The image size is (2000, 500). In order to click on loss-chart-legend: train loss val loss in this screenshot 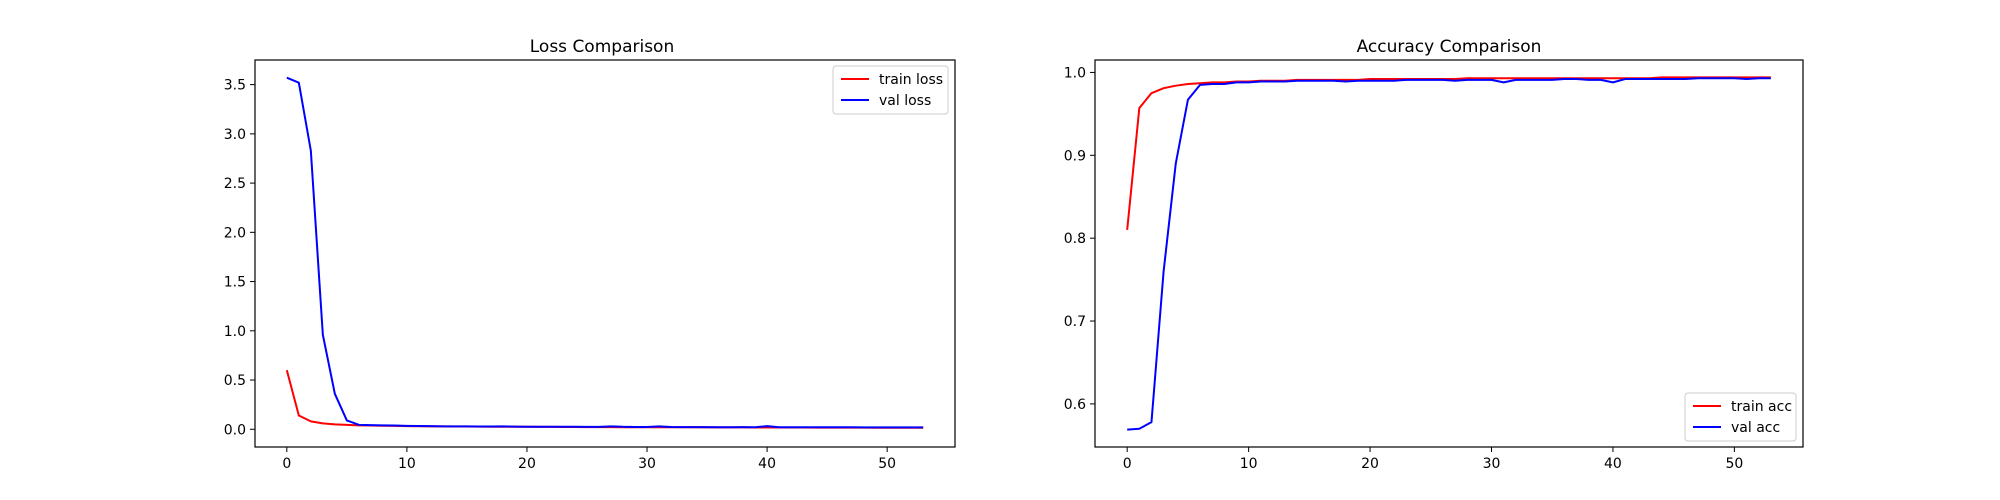, I will do `click(890, 90)`.